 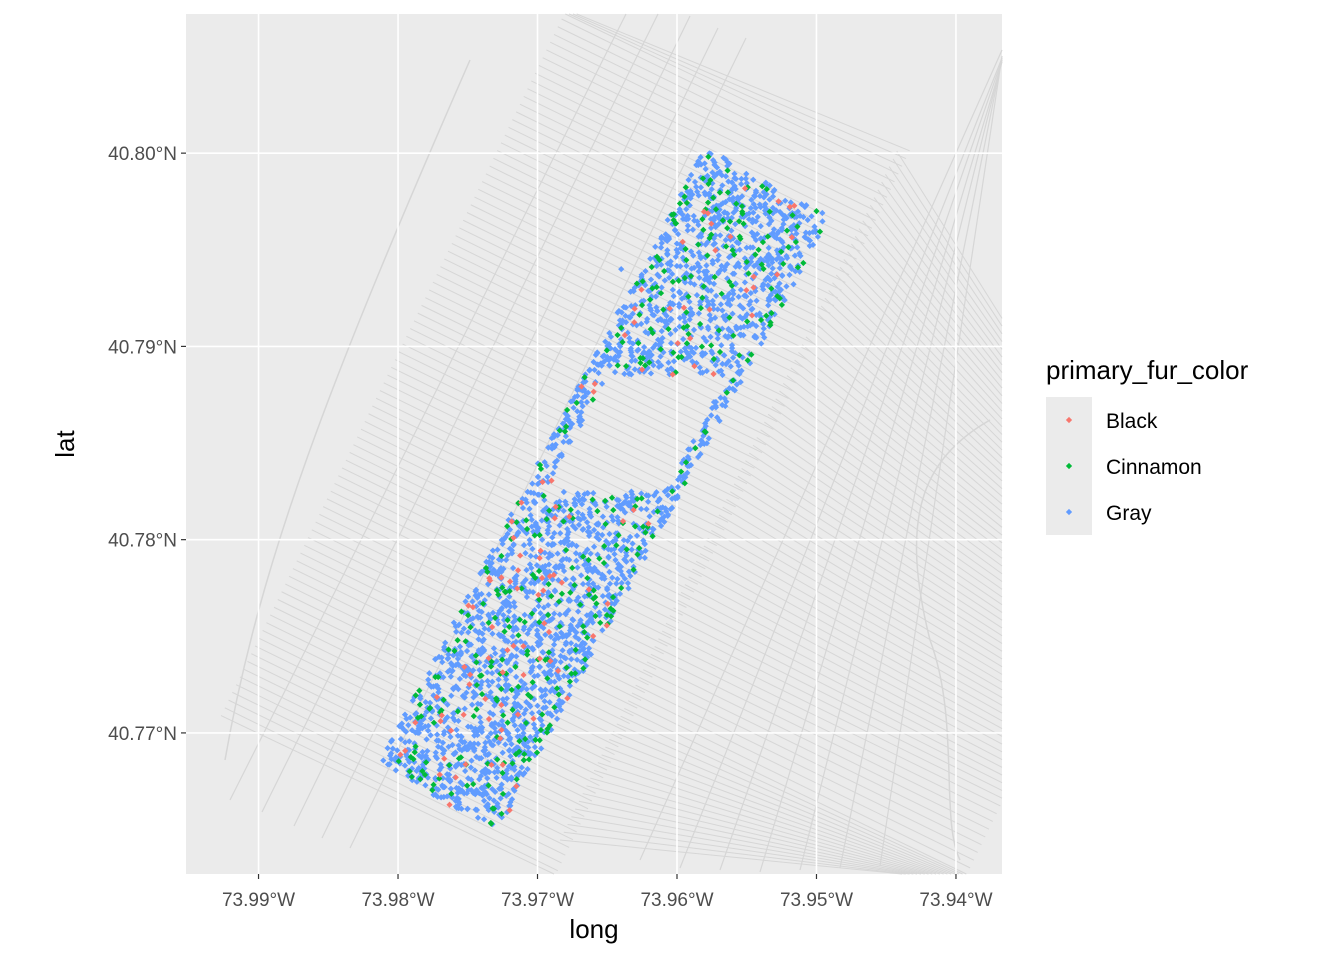 What do you see at coordinates (676, 900) in the screenshot?
I see `x-tick-label: 73.96°W` at bounding box center [676, 900].